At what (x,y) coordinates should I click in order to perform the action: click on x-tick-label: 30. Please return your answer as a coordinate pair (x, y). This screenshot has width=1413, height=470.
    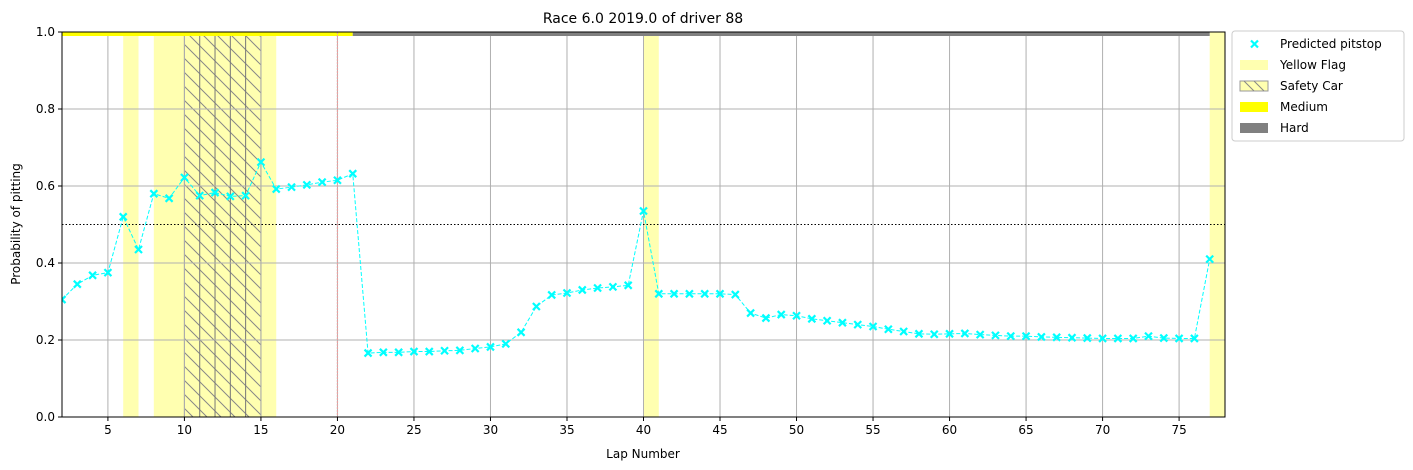
    Looking at the image, I should click on (490, 430).